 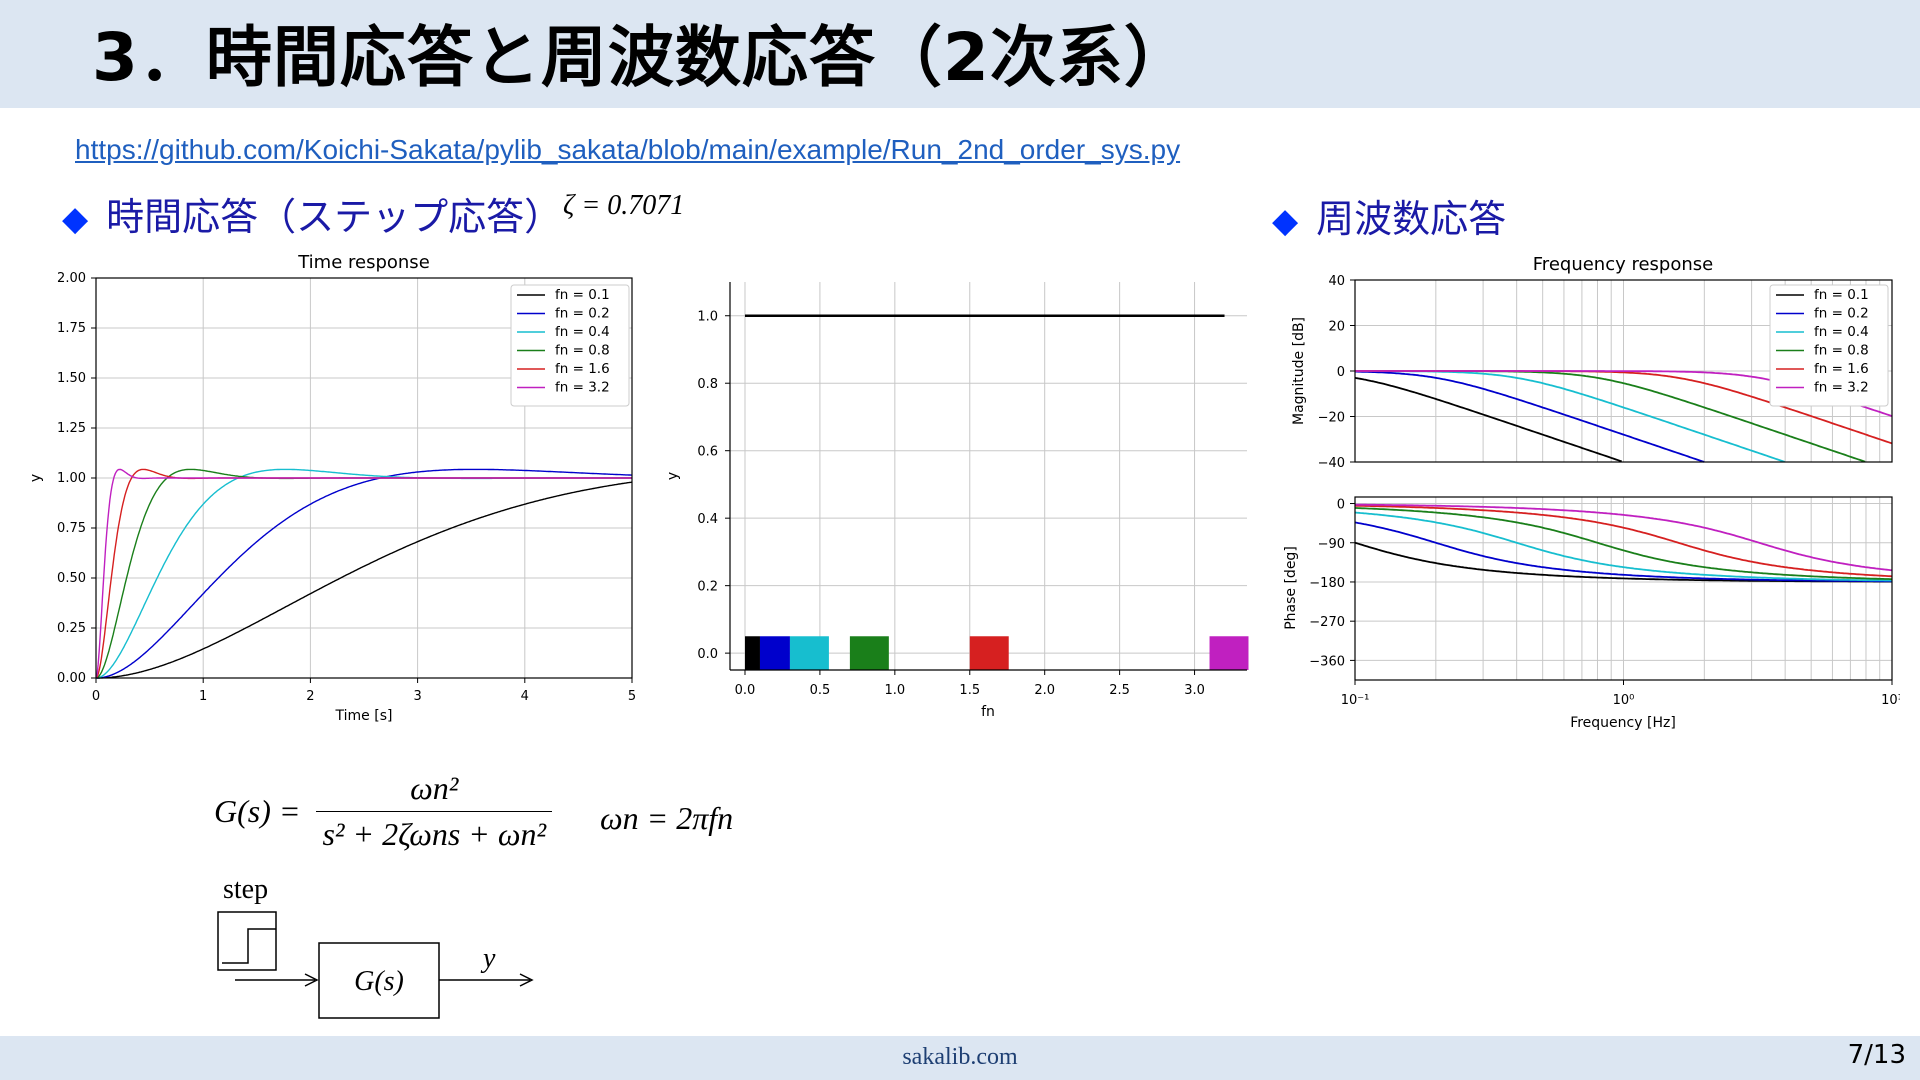 What do you see at coordinates (1341, 372) in the screenshot?
I see `mag-tick-label-y: 0` at bounding box center [1341, 372].